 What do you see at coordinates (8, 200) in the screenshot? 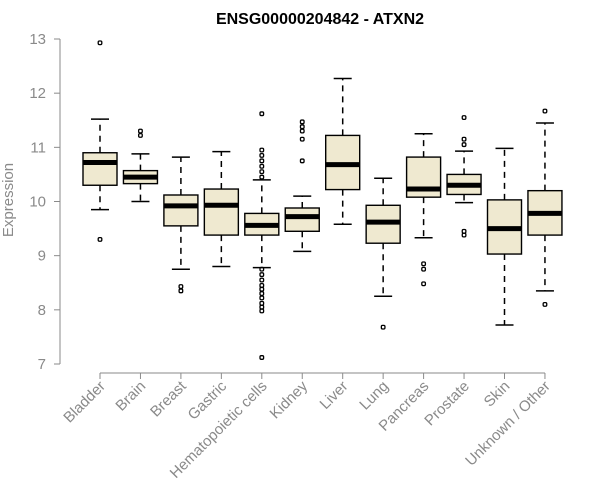
I see `y-axis-label: Expression` at bounding box center [8, 200].